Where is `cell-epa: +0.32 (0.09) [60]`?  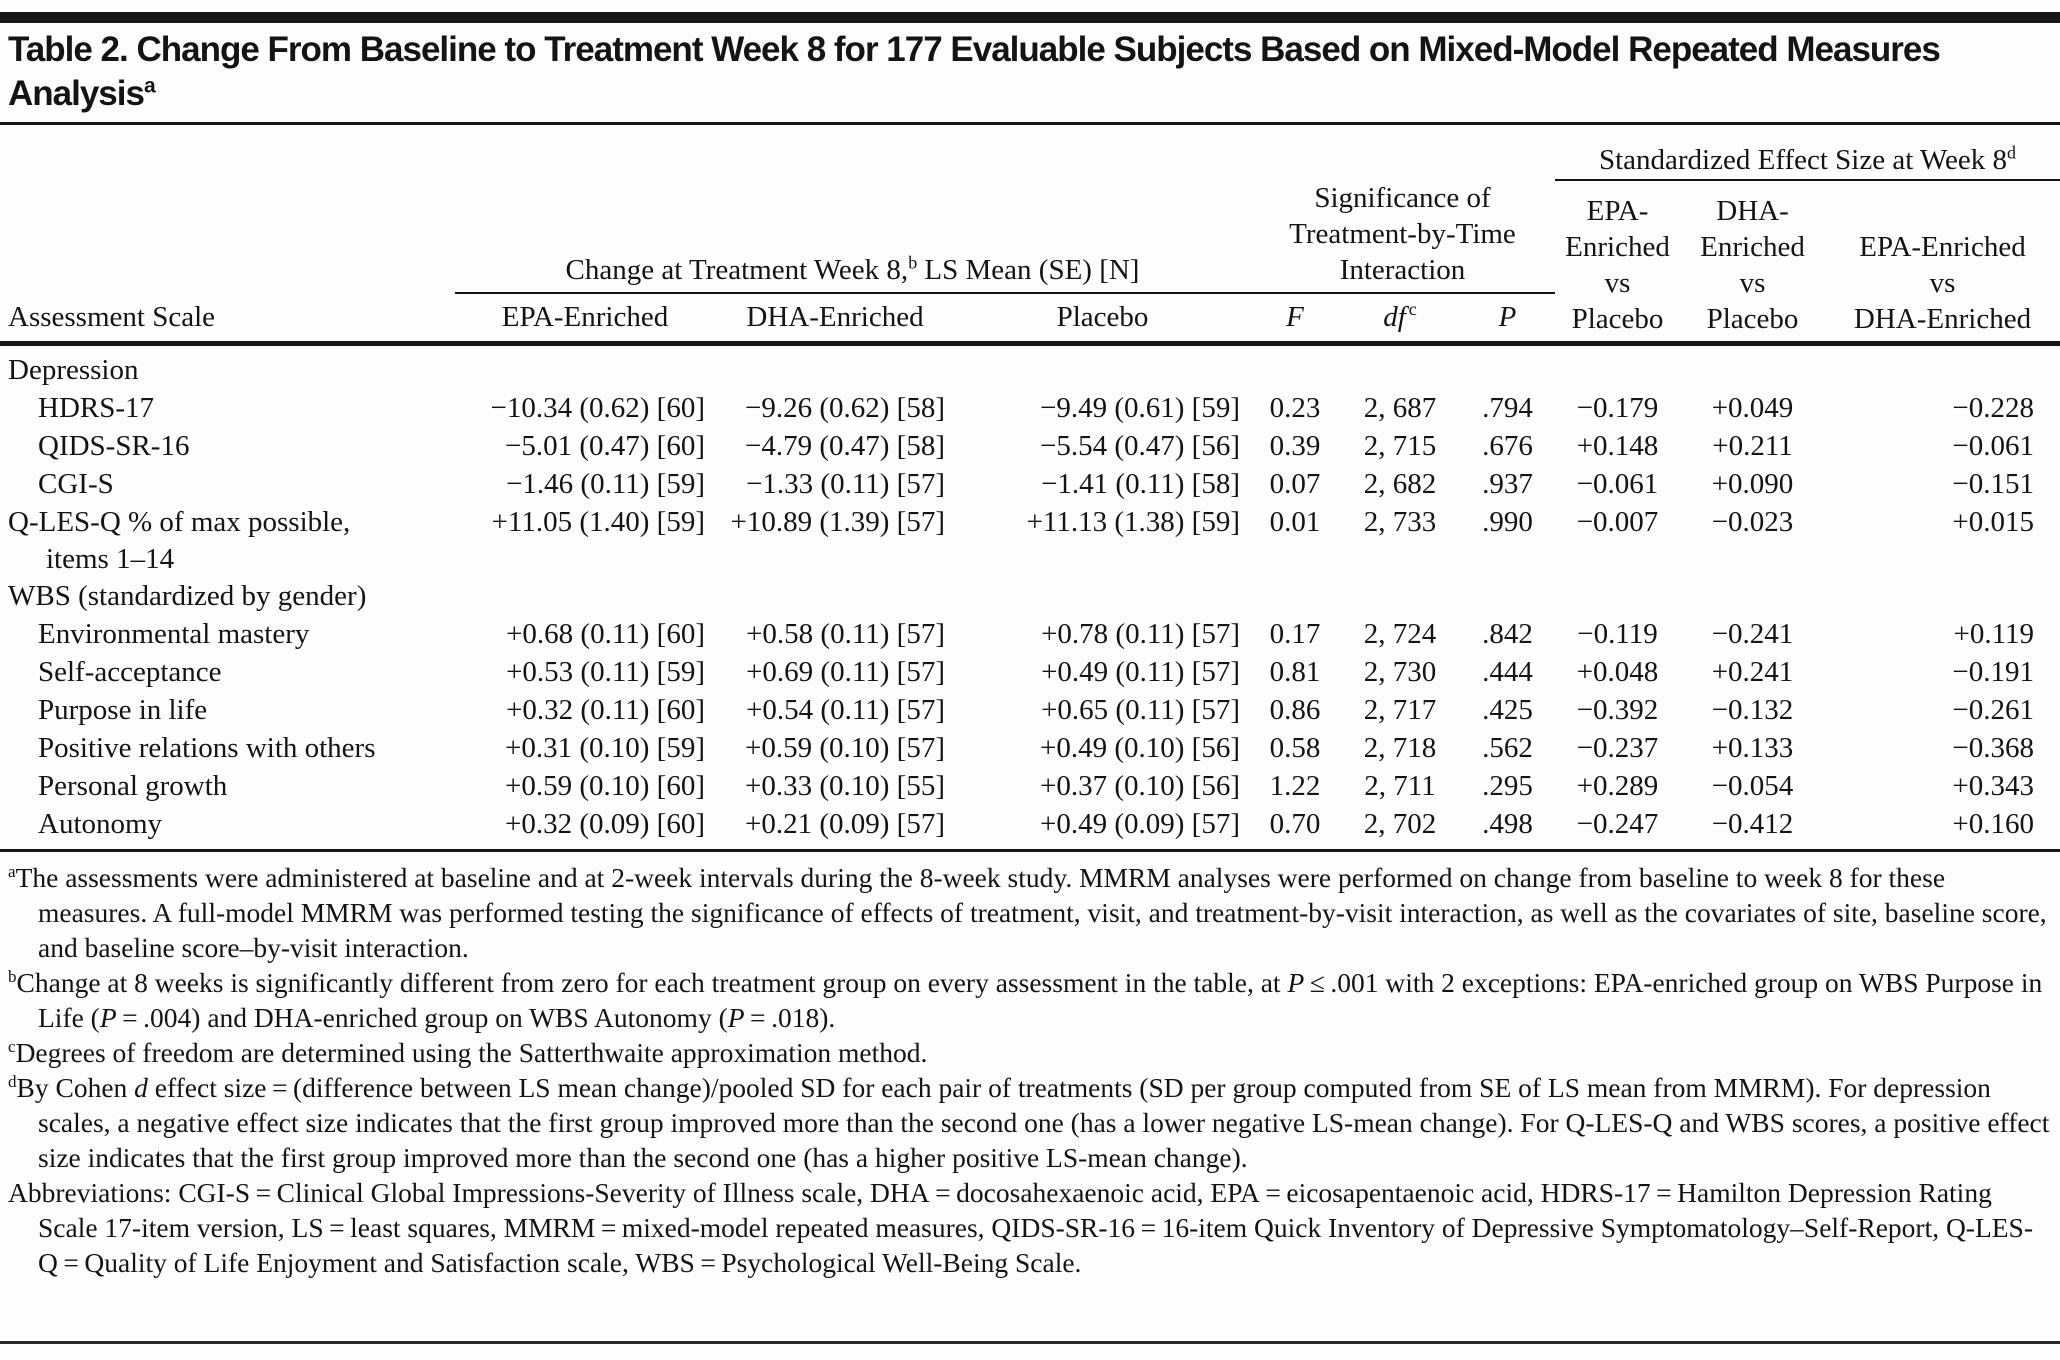 cell-epa: +0.32 (0.09) [60] is located at coordinates (585, 829).